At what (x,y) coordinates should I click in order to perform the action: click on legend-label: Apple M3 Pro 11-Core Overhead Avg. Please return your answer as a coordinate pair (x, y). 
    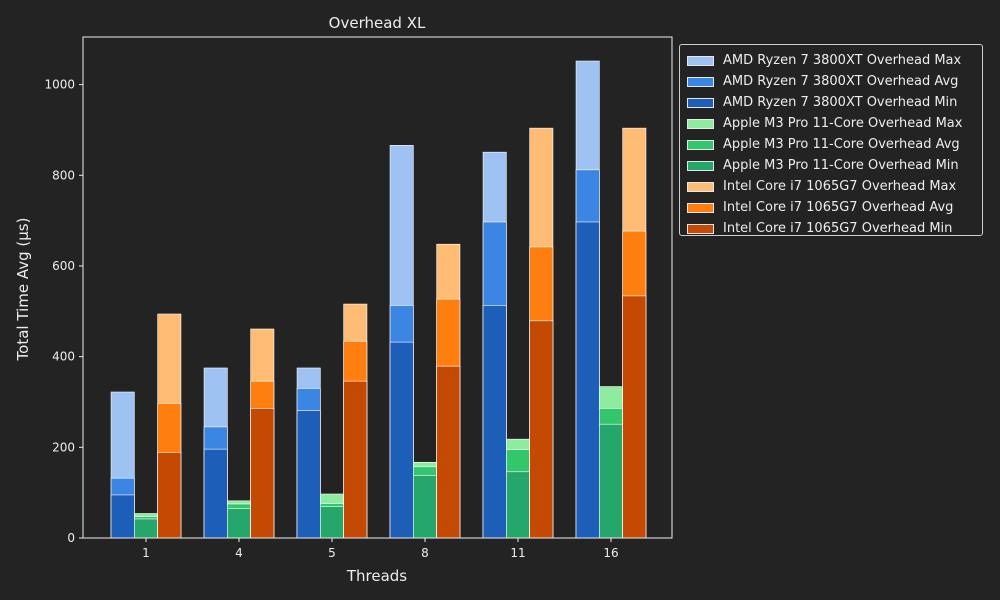
    Looking at the image, I should click on (841, 144).